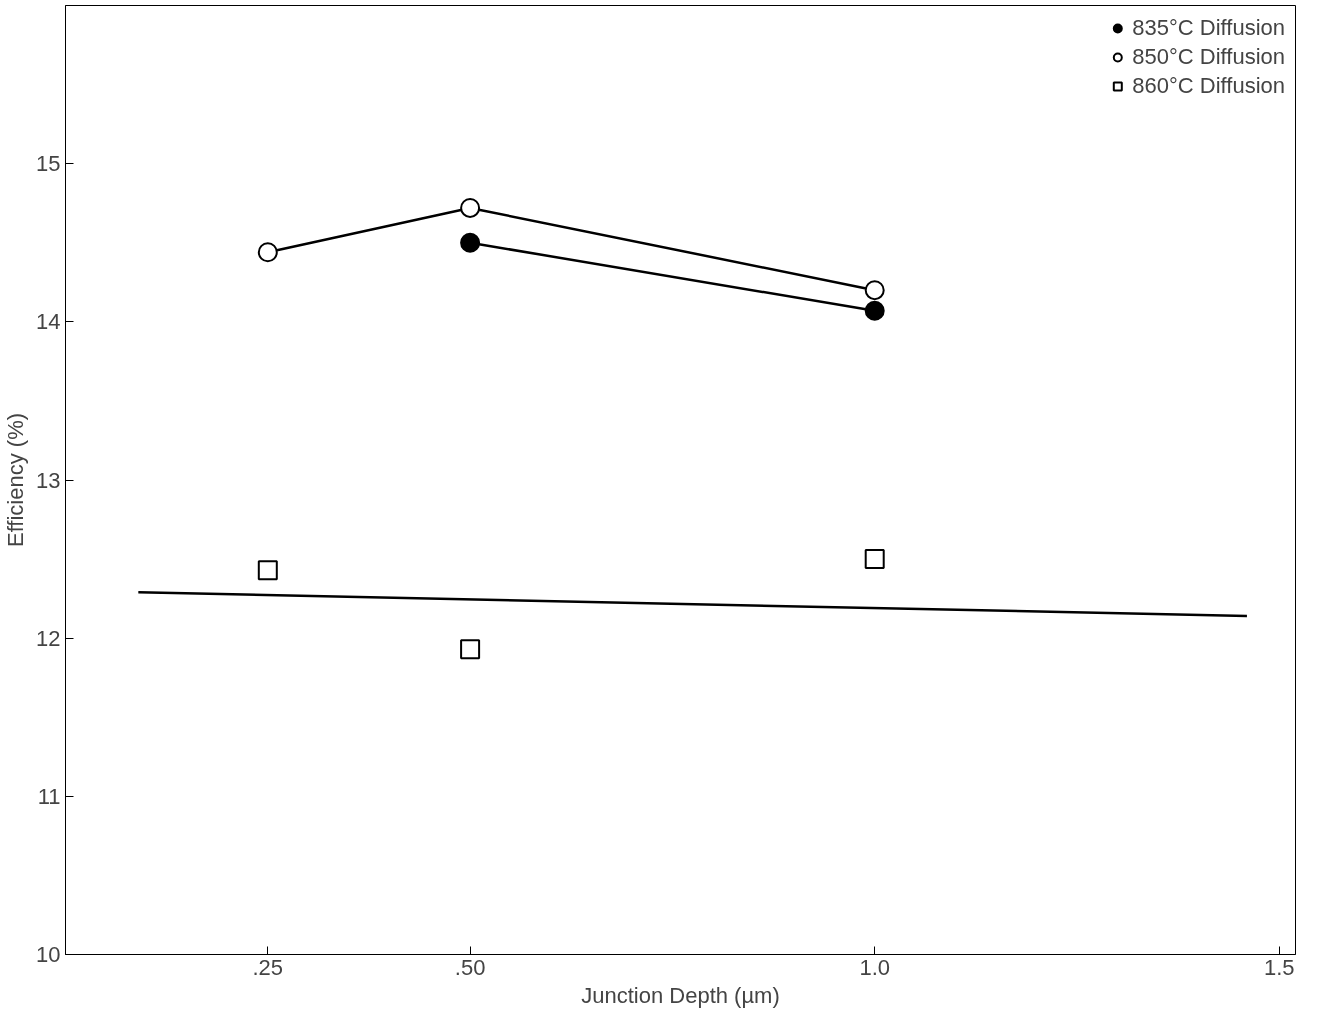  I want to click on x-axis-title: Junction Depth (µm), so click(680, 995).